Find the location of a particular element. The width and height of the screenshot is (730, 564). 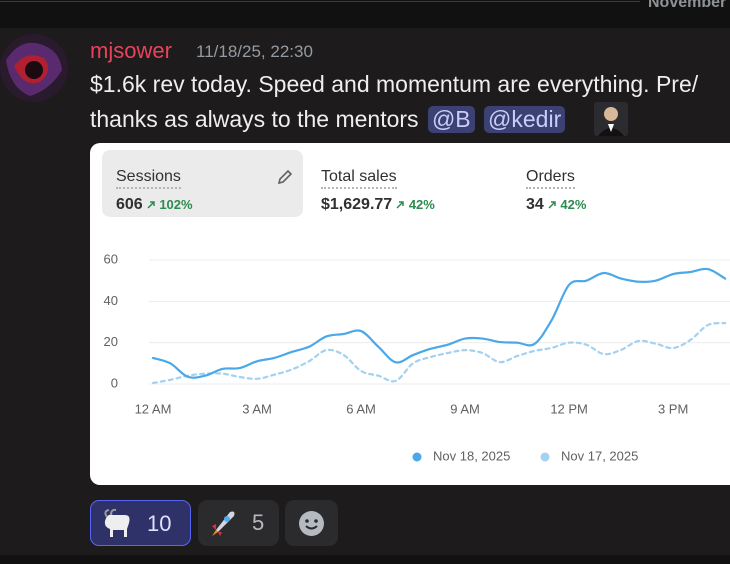

metric-change: 102% is located at coordinates (170, 204).